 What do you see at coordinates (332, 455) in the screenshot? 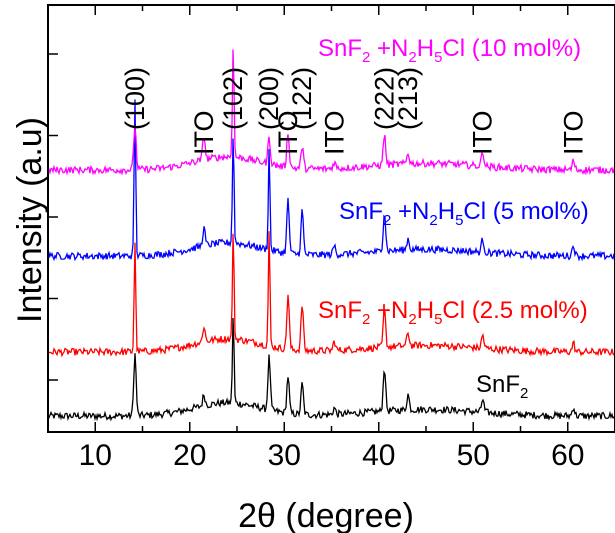
I see `x-tick-labels: 10 20 30 40 50 60` at bounding box center [332, 455].